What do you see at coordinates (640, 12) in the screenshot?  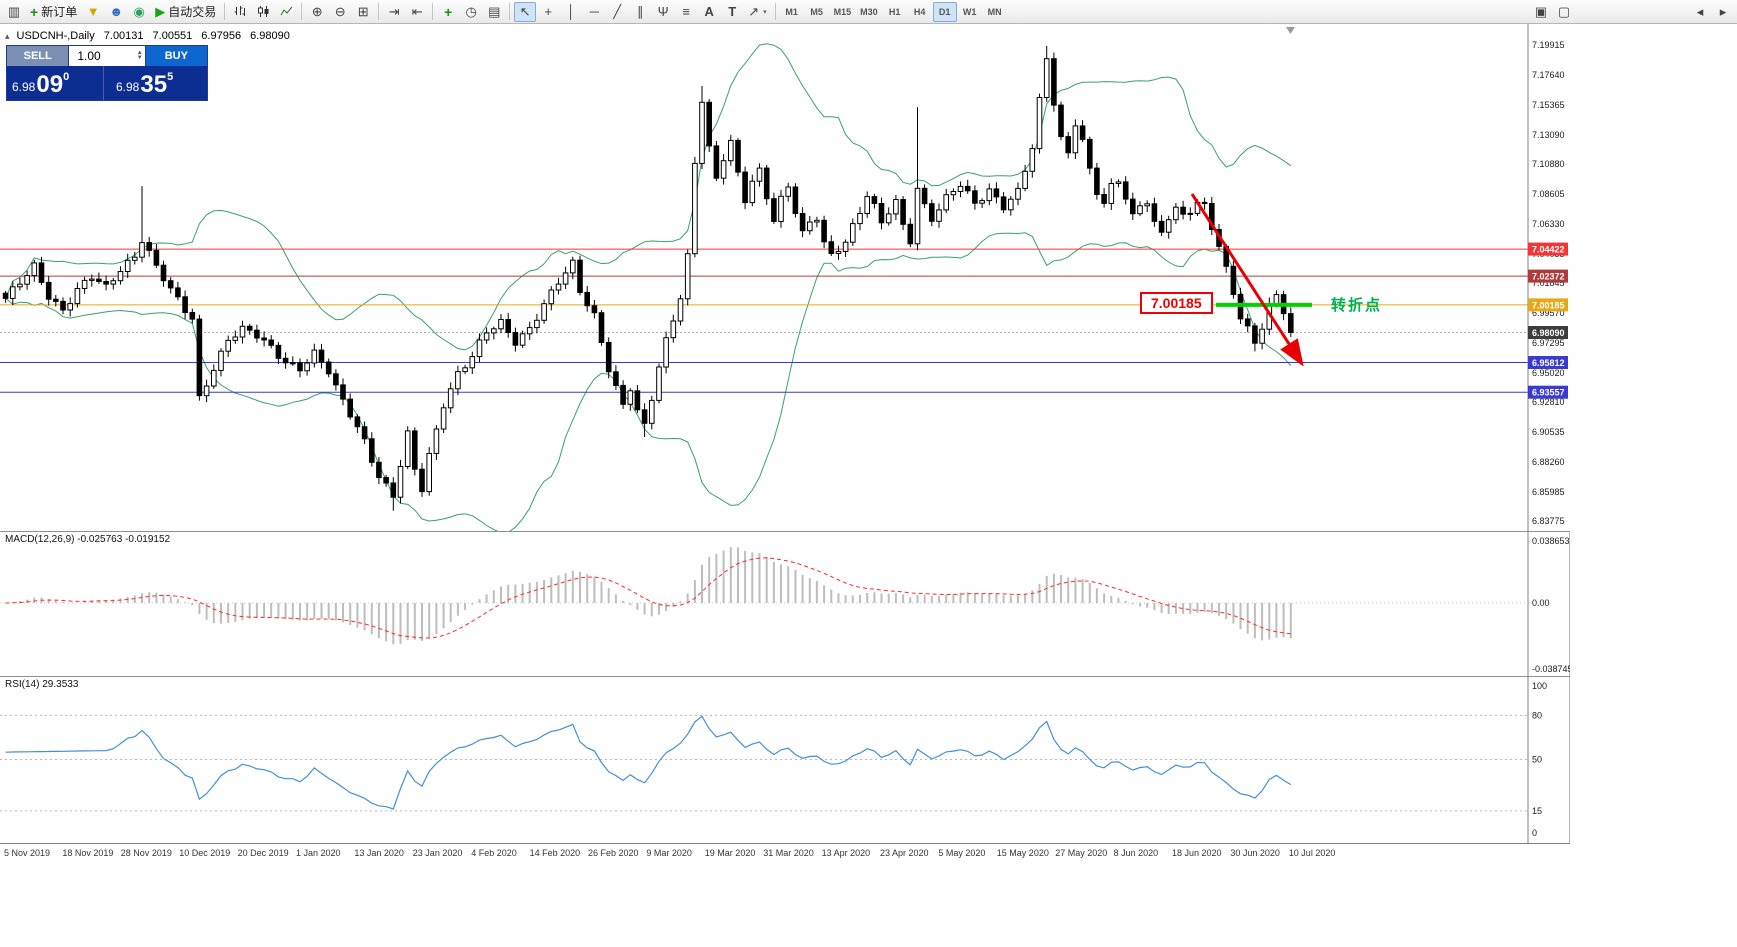 I see `channel-tool-button: ∥` at bounding box center [640, 12].